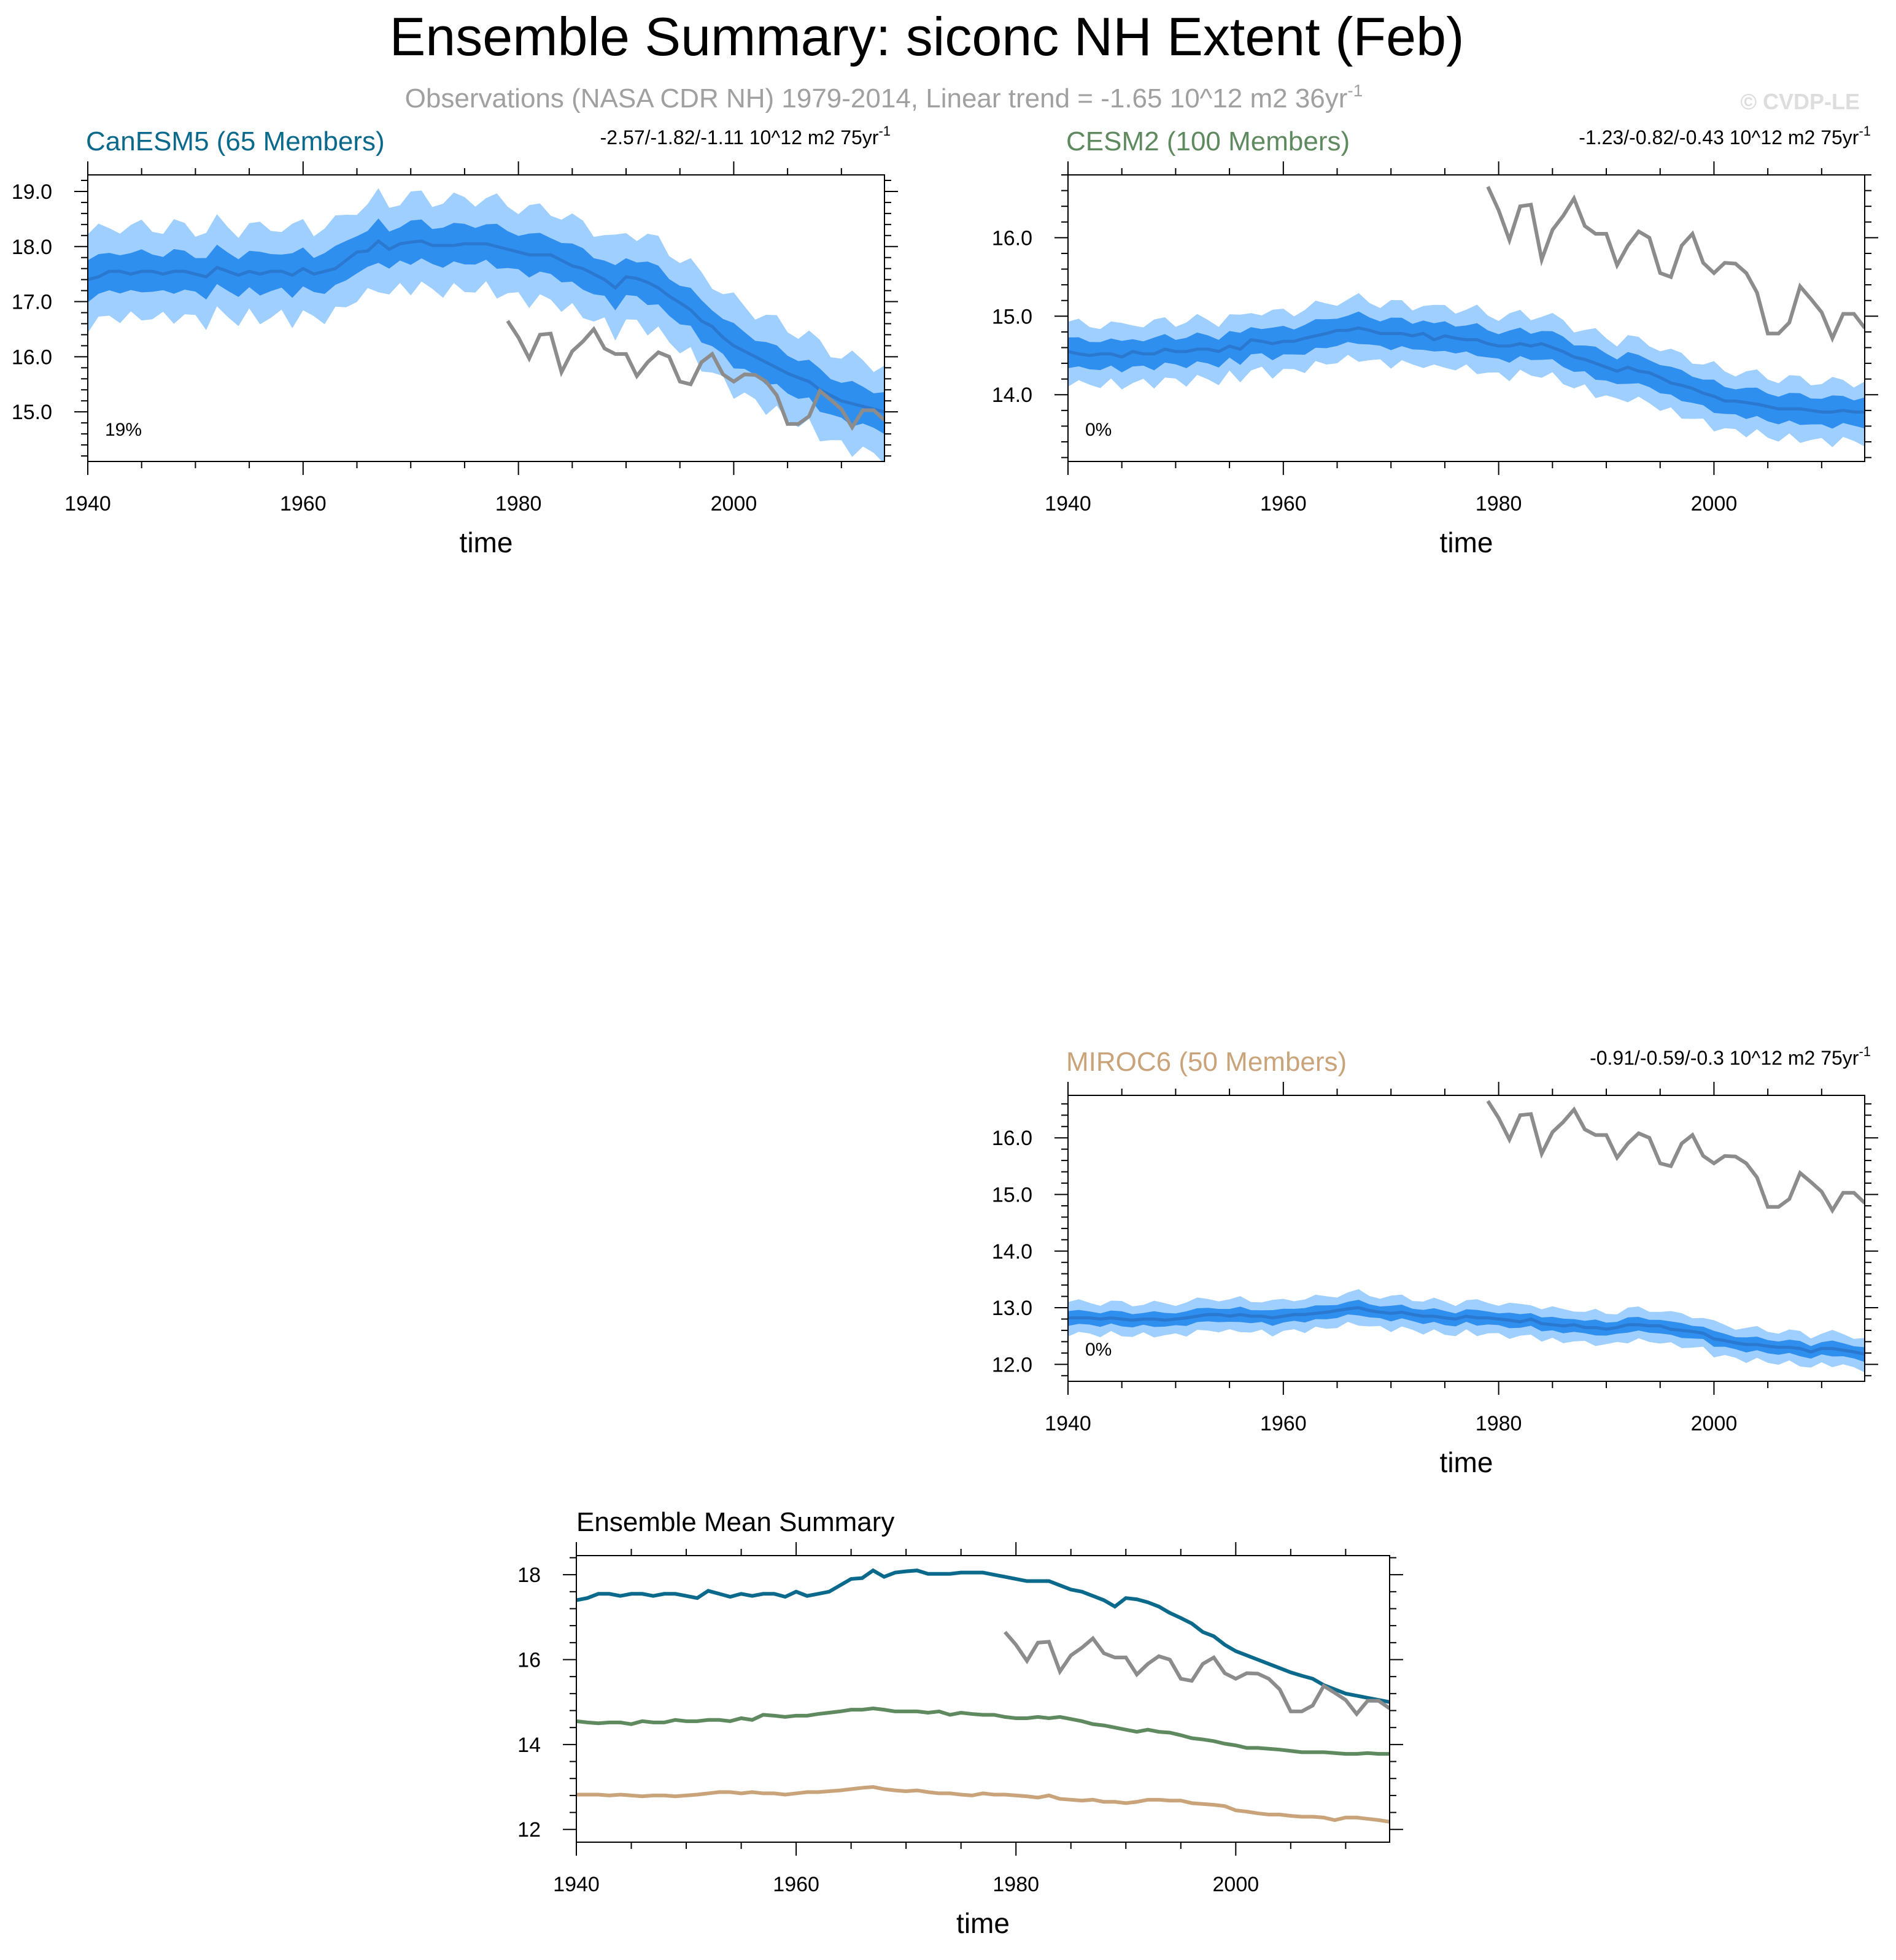 The image size is (1896, 1960). What do you see at coordinates (1719, 137) in the screenshot?
I see `trend-label-text: -1.23/-0.82/-0.43 10^12 m2 75yr` at bounding box center [1719, 137].